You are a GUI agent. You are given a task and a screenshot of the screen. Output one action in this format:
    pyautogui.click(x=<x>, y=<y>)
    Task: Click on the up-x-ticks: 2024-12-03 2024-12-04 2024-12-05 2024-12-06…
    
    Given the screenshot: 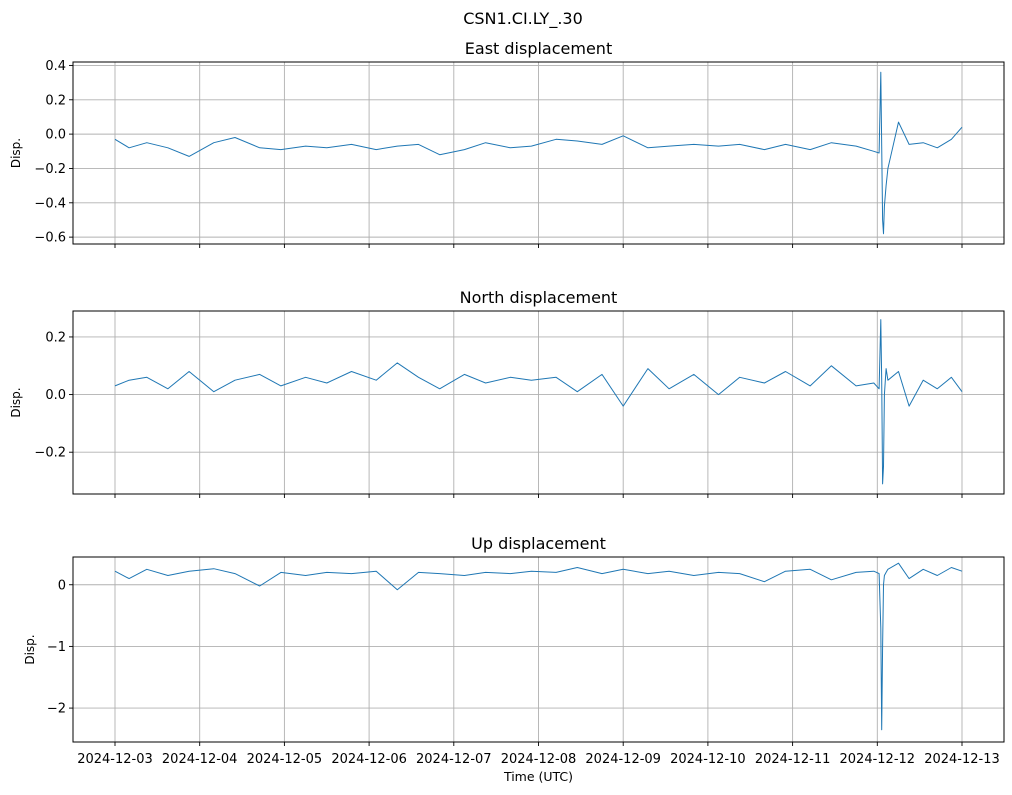 What is the action you would take?
    pyautogui.click(x=538, y=754)
    